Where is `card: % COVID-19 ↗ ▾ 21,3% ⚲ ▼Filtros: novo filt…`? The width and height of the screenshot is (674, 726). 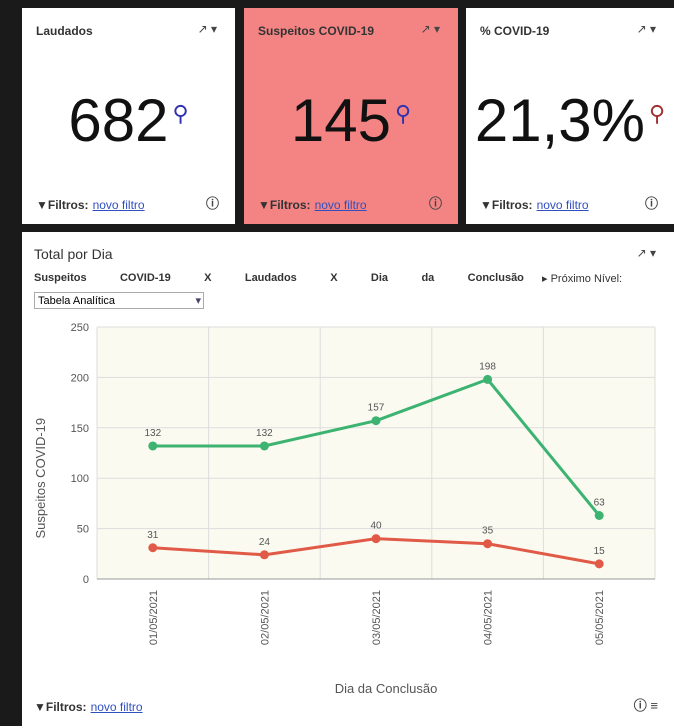
card: % COVID-19 ↗ ▾ 21,3% ⚲ ▼Filtros: novo filt… is located at coordinates (570, 116).